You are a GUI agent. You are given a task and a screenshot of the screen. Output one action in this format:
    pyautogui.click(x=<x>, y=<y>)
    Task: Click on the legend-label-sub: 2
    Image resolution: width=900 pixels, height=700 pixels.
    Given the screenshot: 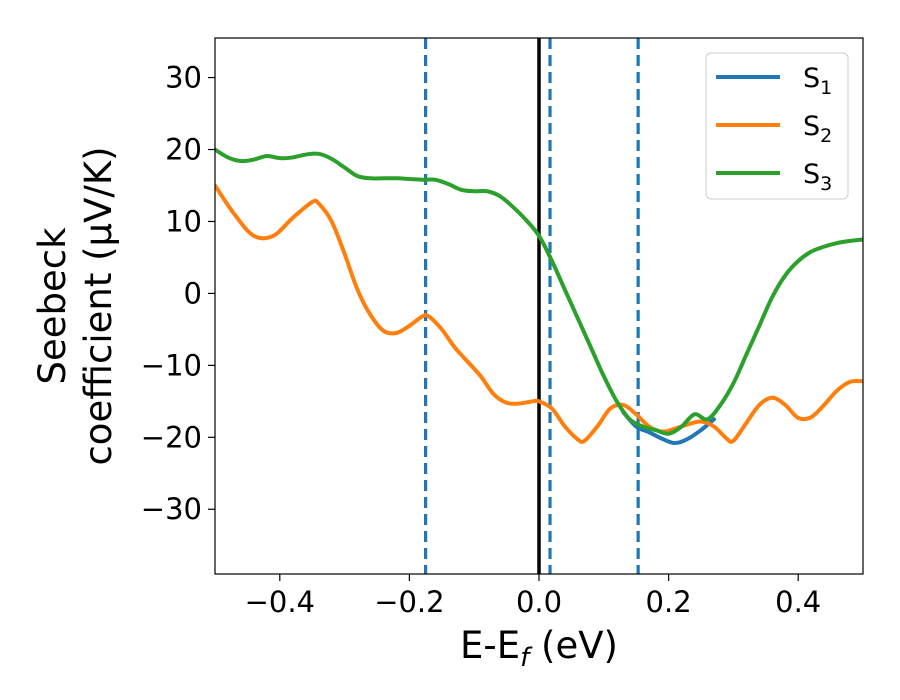 What is the action you would take?
    pyautogui.click(x=826, y=136)
    